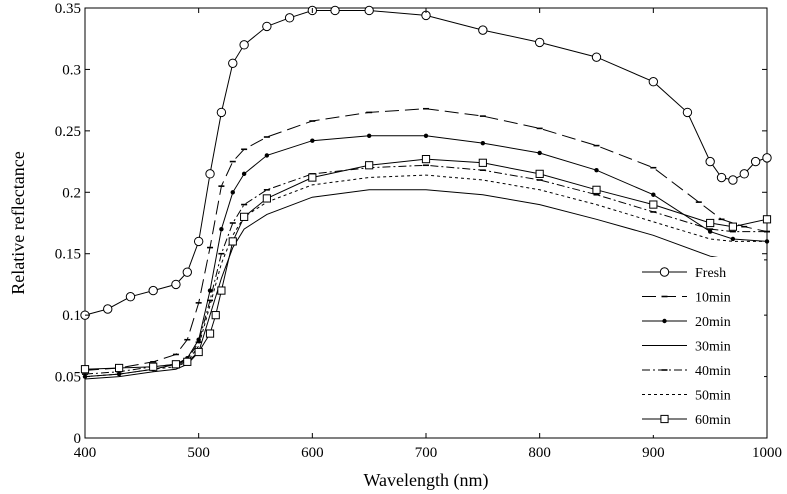  Describe the element at coordinates (312, 453) in the screenshot. I see `x-tick-label: 600` at that location.